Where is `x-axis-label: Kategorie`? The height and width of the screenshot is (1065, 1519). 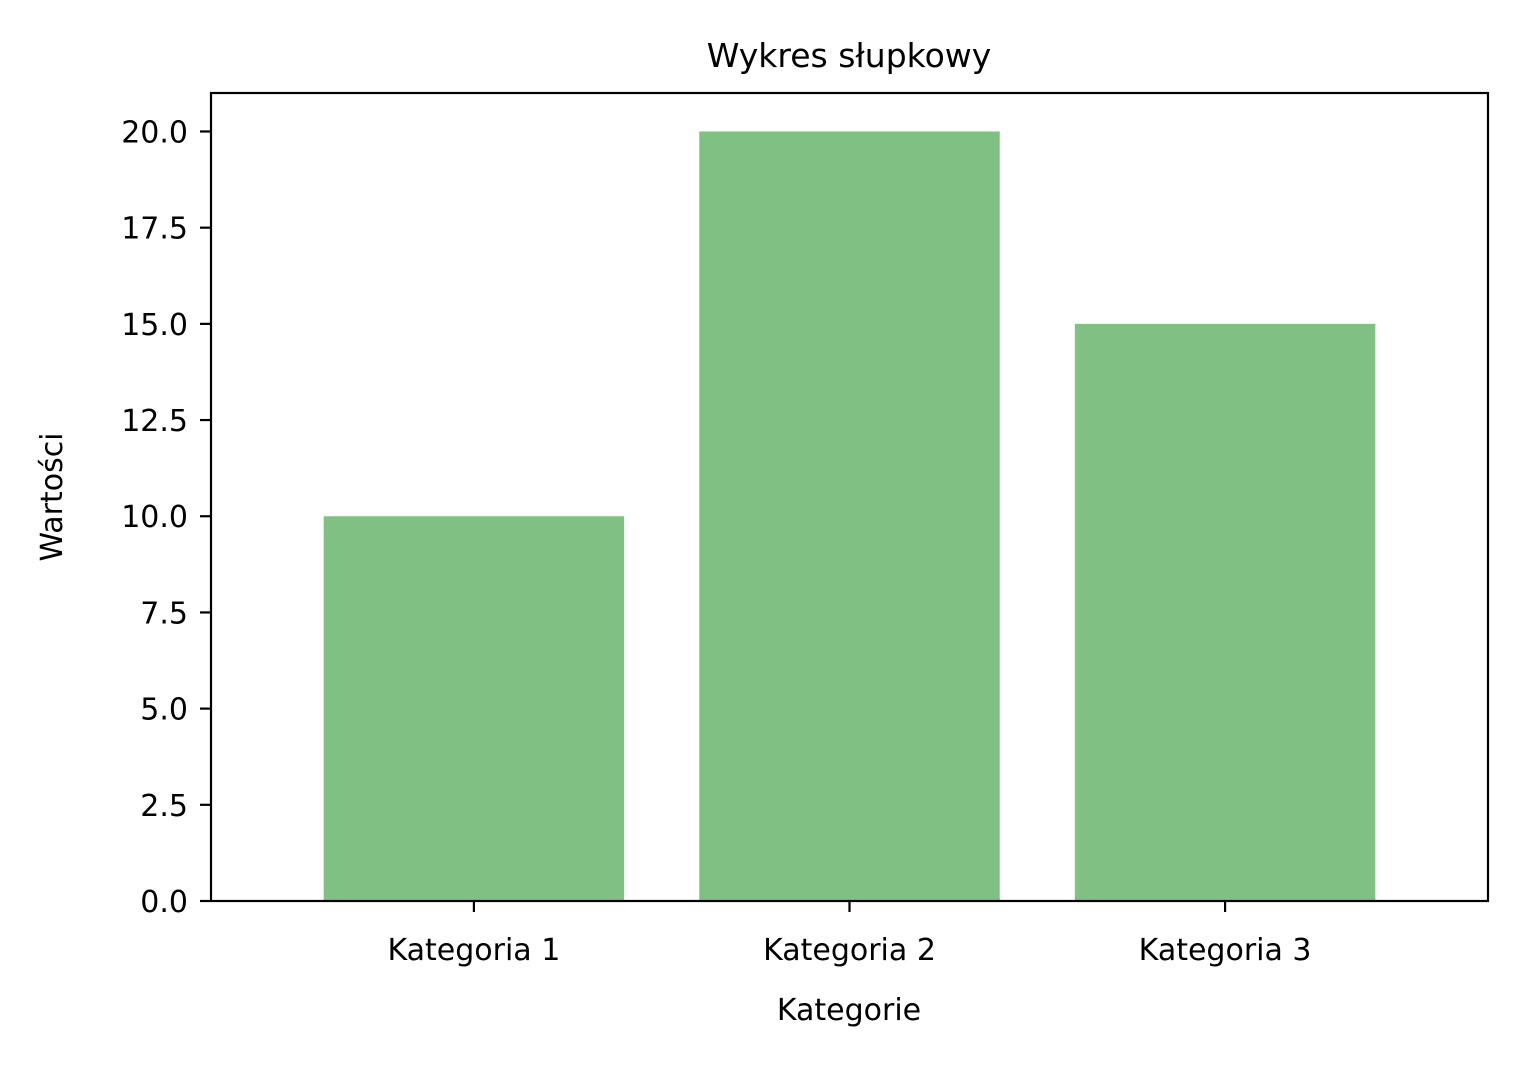 x-axis-label: Kategorie is located at coordinates (849, 1010).